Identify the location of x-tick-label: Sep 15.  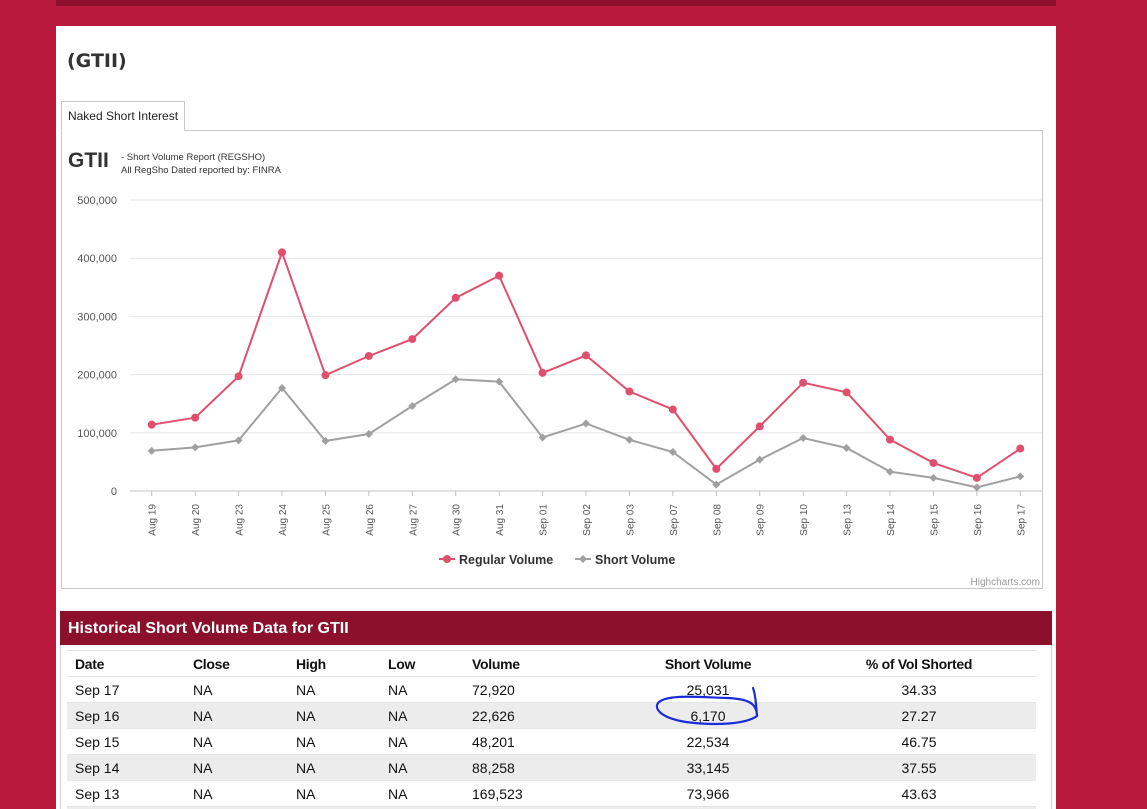
(934, 520).